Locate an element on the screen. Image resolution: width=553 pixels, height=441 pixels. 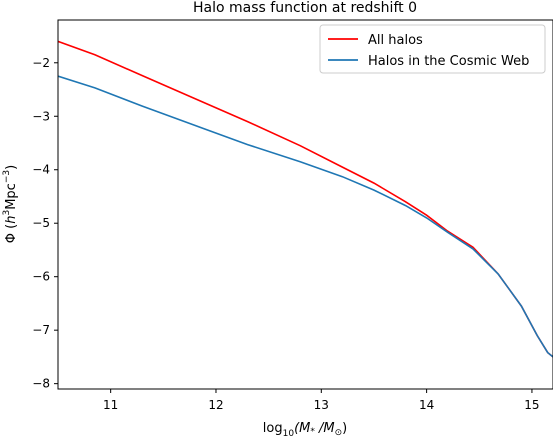
x-axis-label: log10(M* /M⊙) is located at coordinates (305, 429).